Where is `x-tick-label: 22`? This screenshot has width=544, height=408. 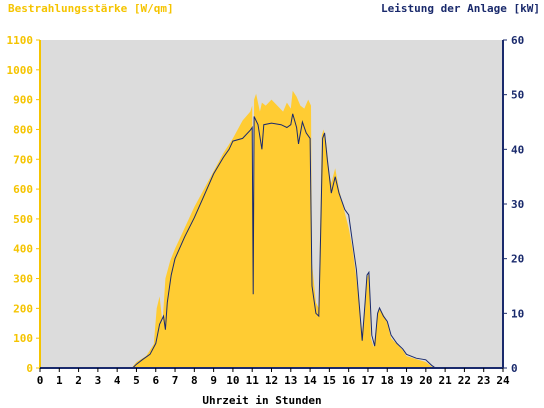
x-tick-label: 22 is located at coordinates (464, 380).